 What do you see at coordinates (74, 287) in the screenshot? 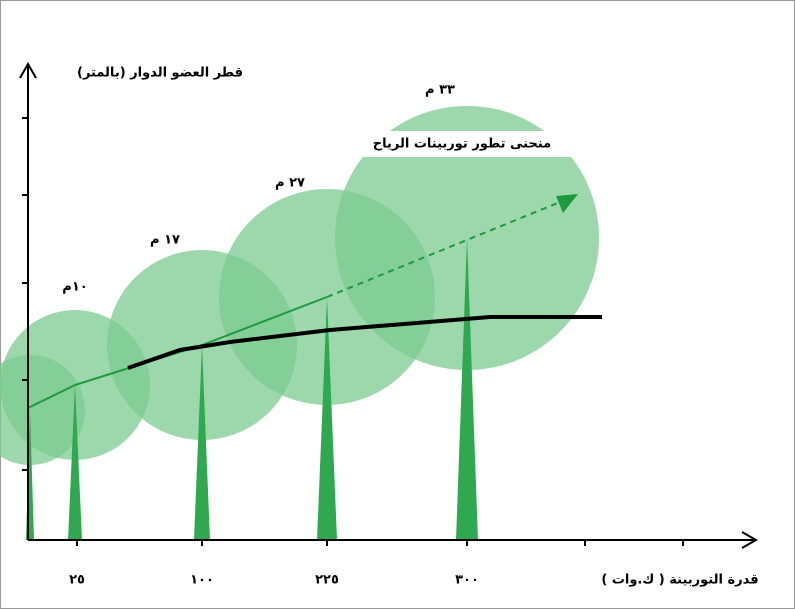
I see `rotor-label: ١٠م` at bounding box center [74, 287].